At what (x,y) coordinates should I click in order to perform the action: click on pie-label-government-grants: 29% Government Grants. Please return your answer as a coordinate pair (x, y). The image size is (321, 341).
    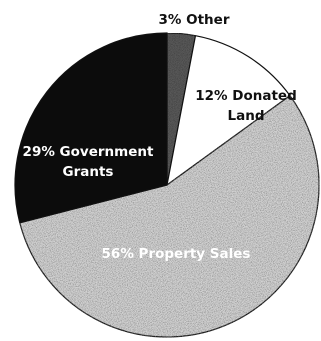
    Looking at the image, I should click on (88, 162).